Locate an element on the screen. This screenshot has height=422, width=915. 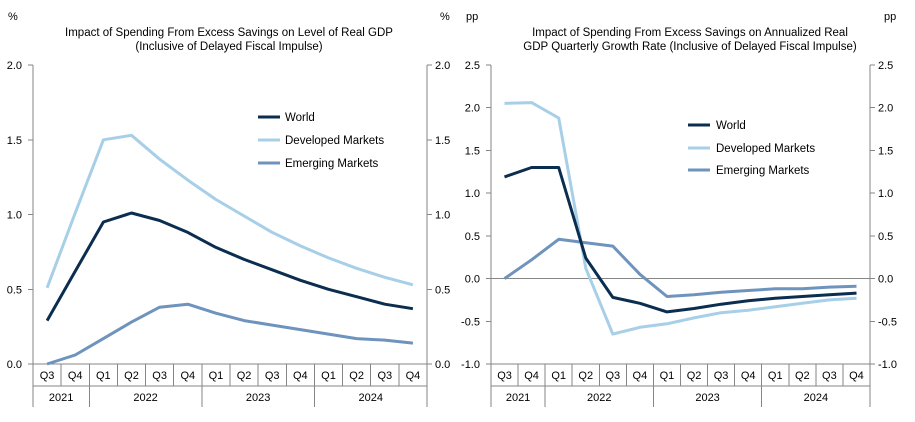
y-tick-label-left: -0.5 is located at coordinates (470, 322).